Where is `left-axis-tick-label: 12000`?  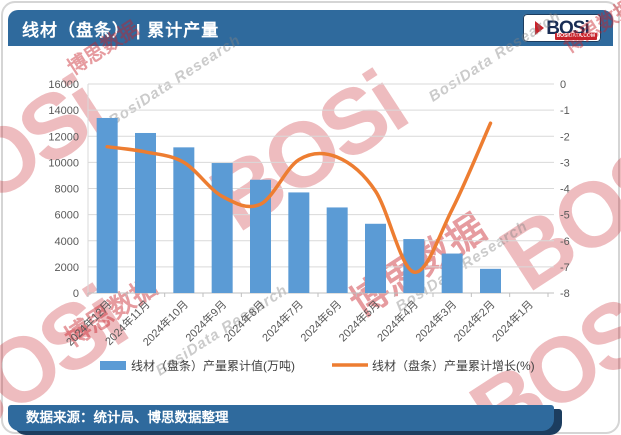
left-axis-tick-label: 12000 is located at coordinates (63, 137).